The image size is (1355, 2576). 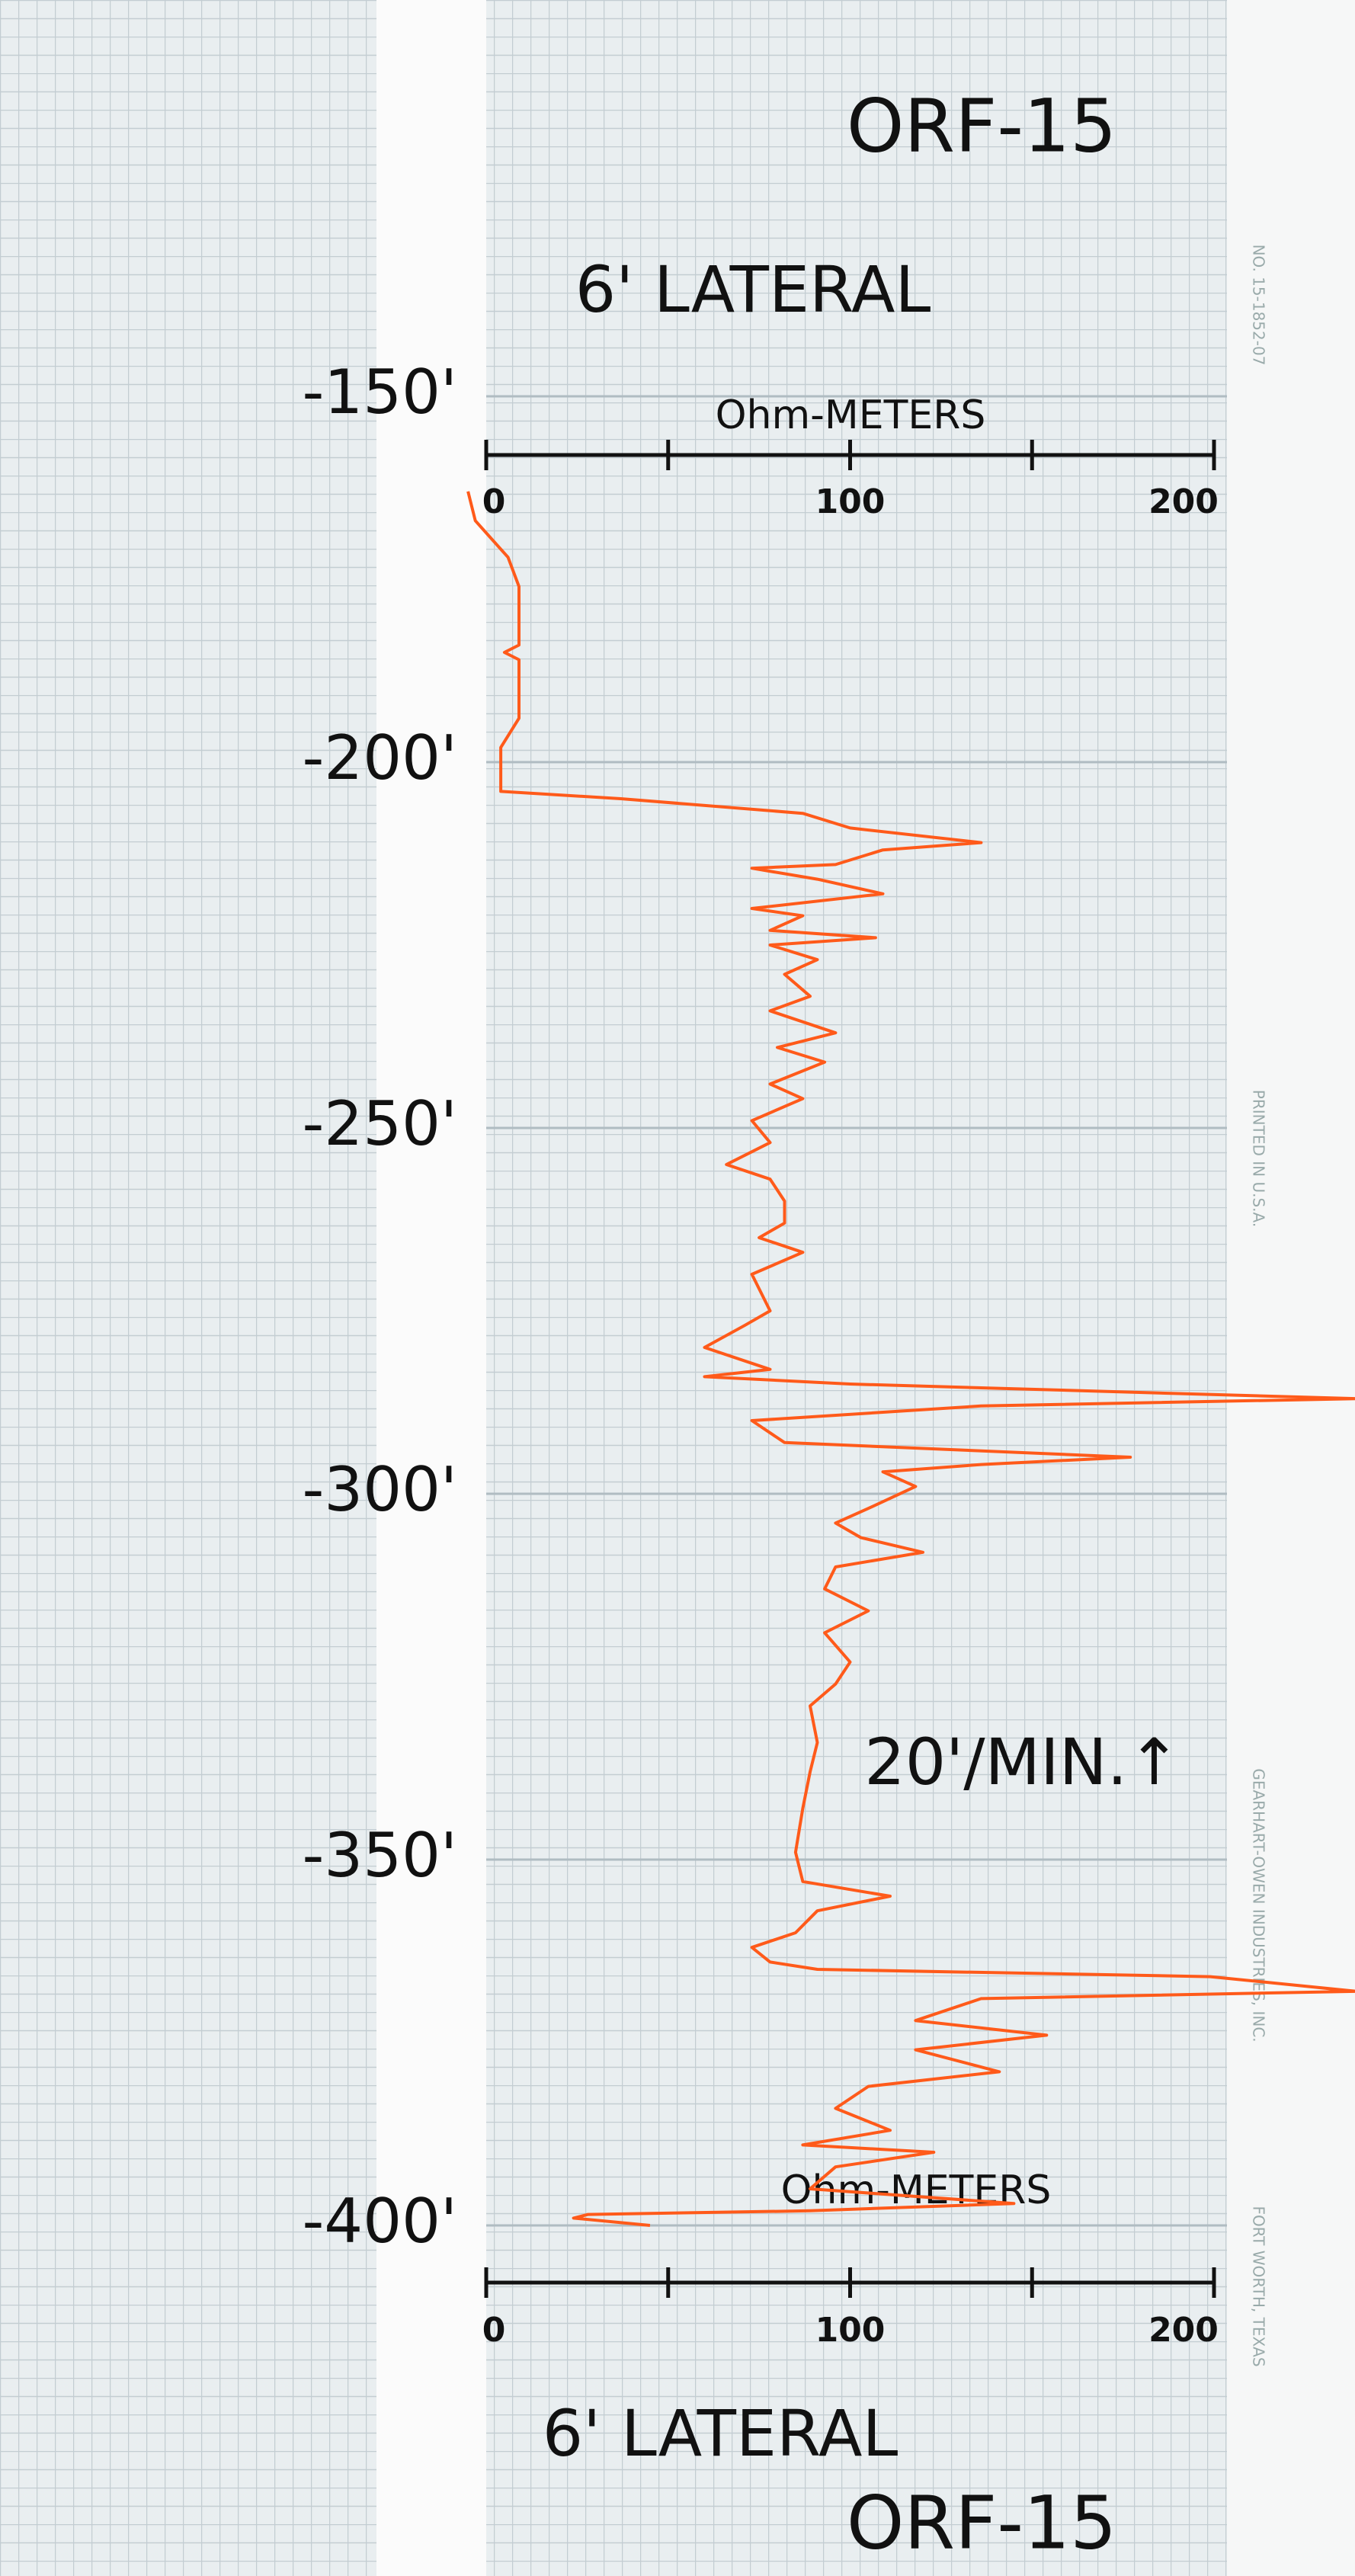 I want to click on y-tick-label: -150', so click(x=379, y=392).